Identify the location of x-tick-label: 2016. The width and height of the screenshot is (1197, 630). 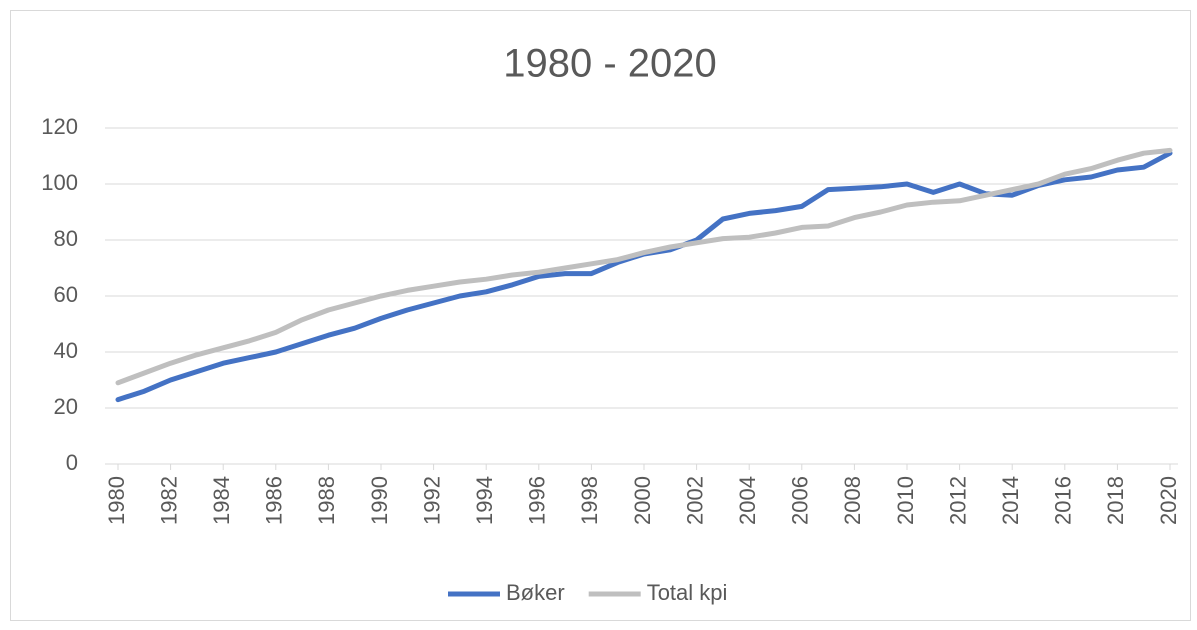
(1063, 500).